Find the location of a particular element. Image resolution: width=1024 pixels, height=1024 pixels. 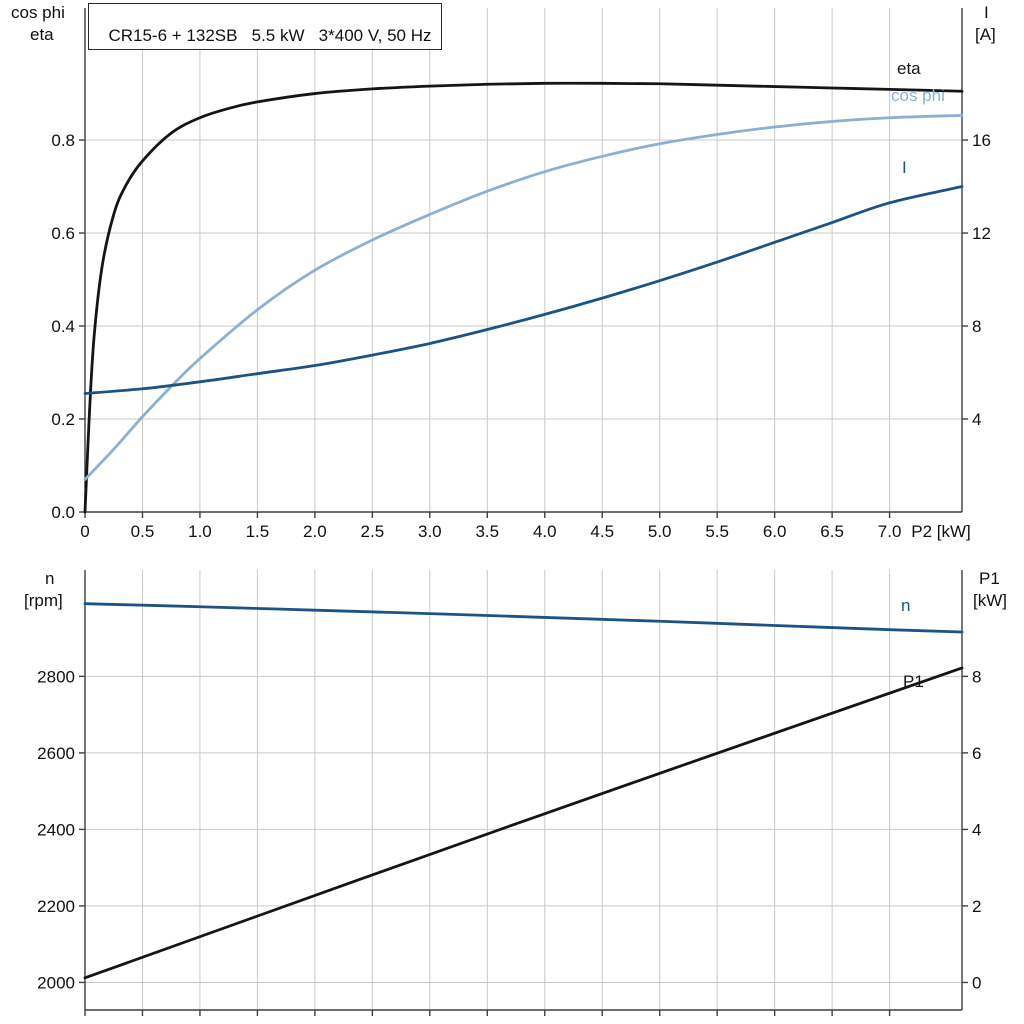

svg-text: 0.4 is located at coordinates (63, 326).